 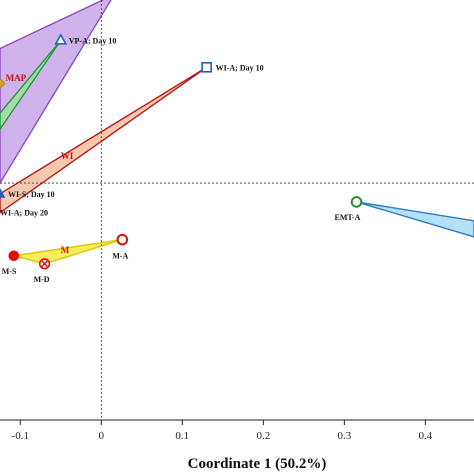 I want to click on group-label-wi: WI, so click(x=67, y=156).